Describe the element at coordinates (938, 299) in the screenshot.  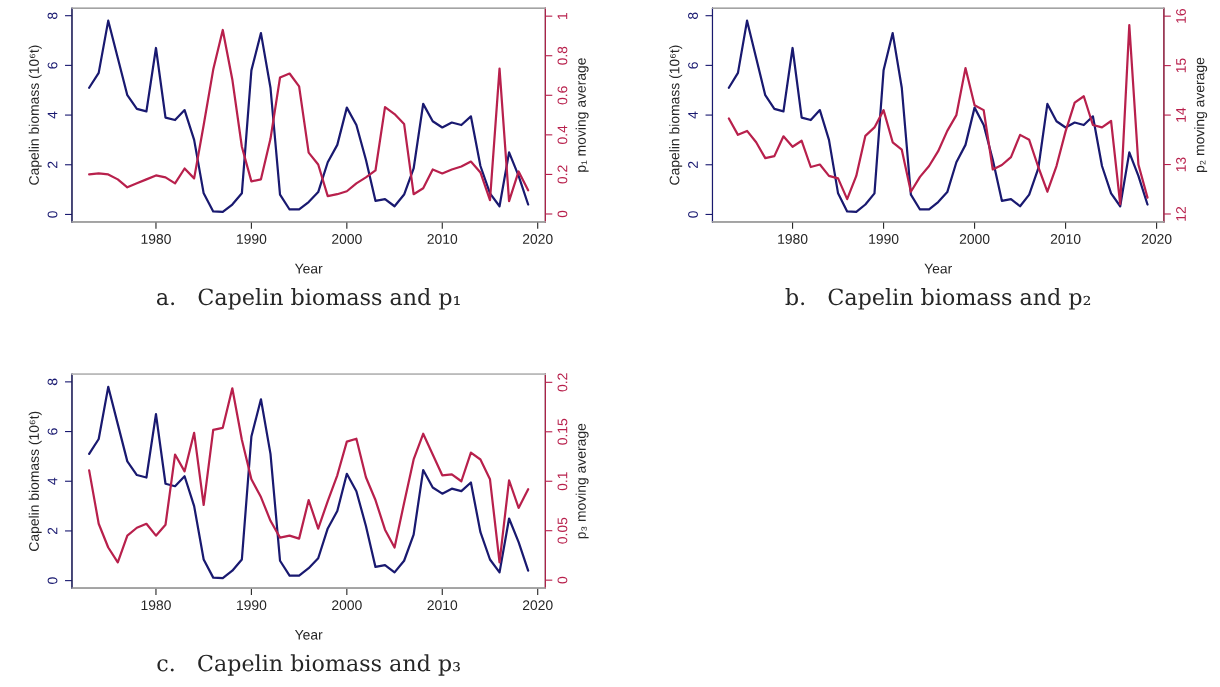
I see `text: b. Capelin biomass and p₂` at that location.